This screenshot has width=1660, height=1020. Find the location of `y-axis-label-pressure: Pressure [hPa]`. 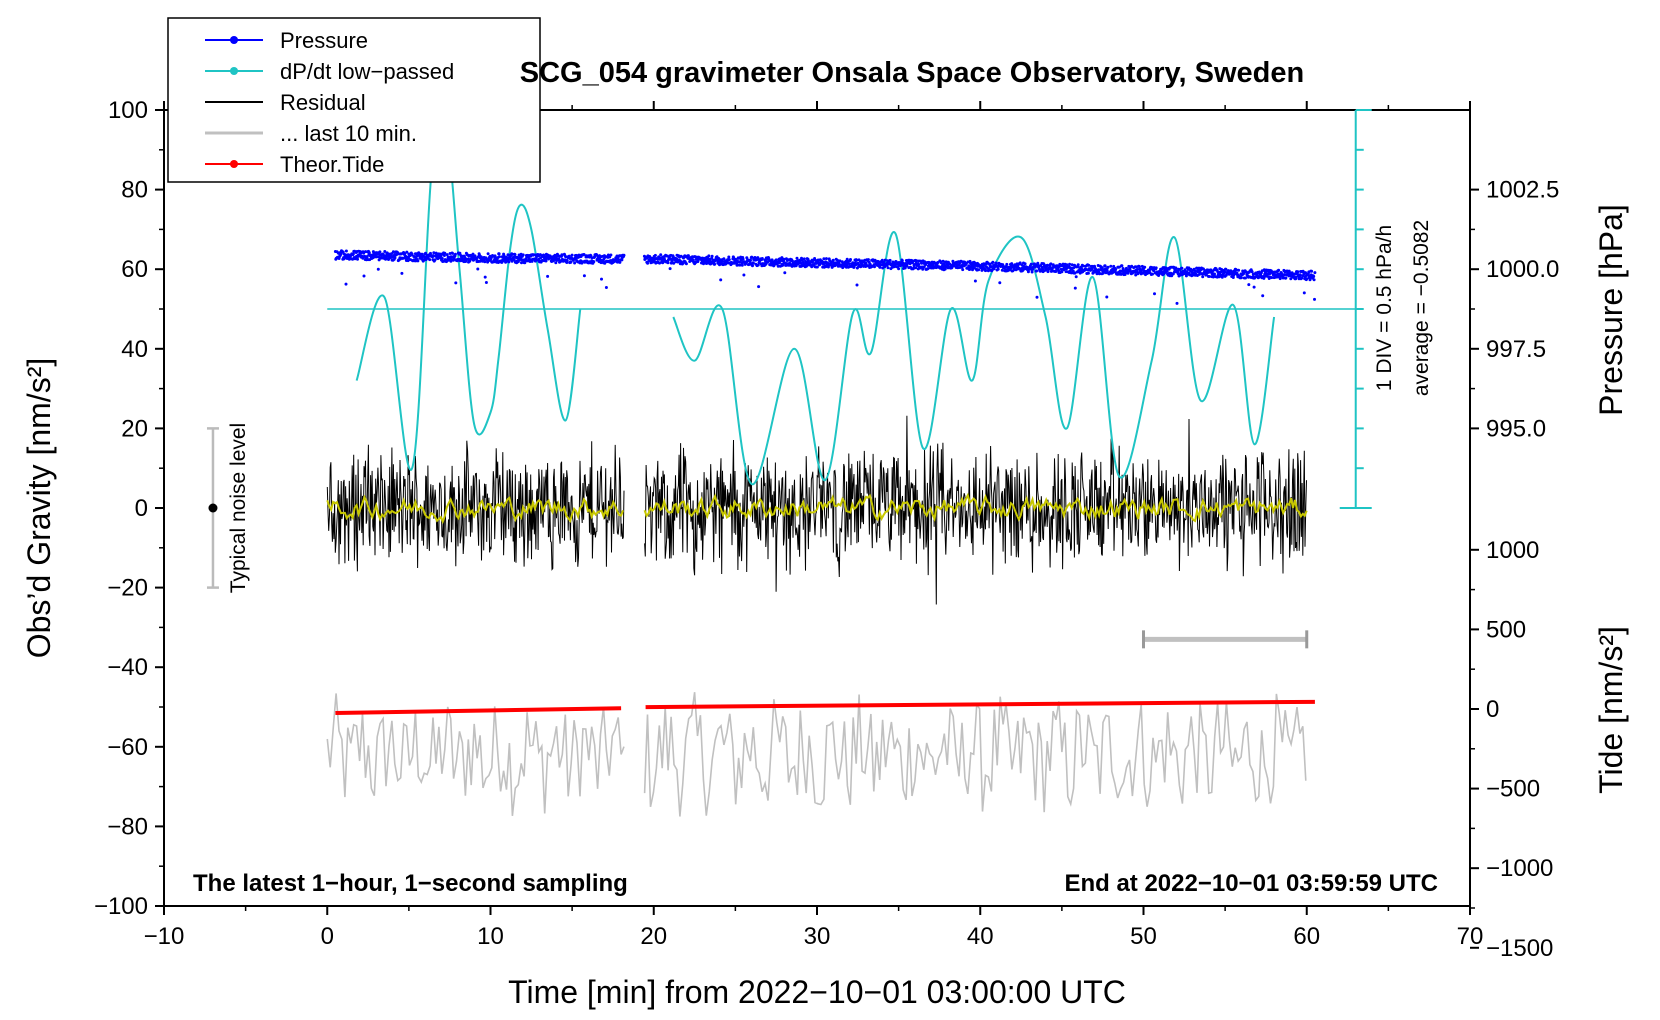

y-axis-label-pressure: Pressure [hPa] is located at coordinates (1611, 310).